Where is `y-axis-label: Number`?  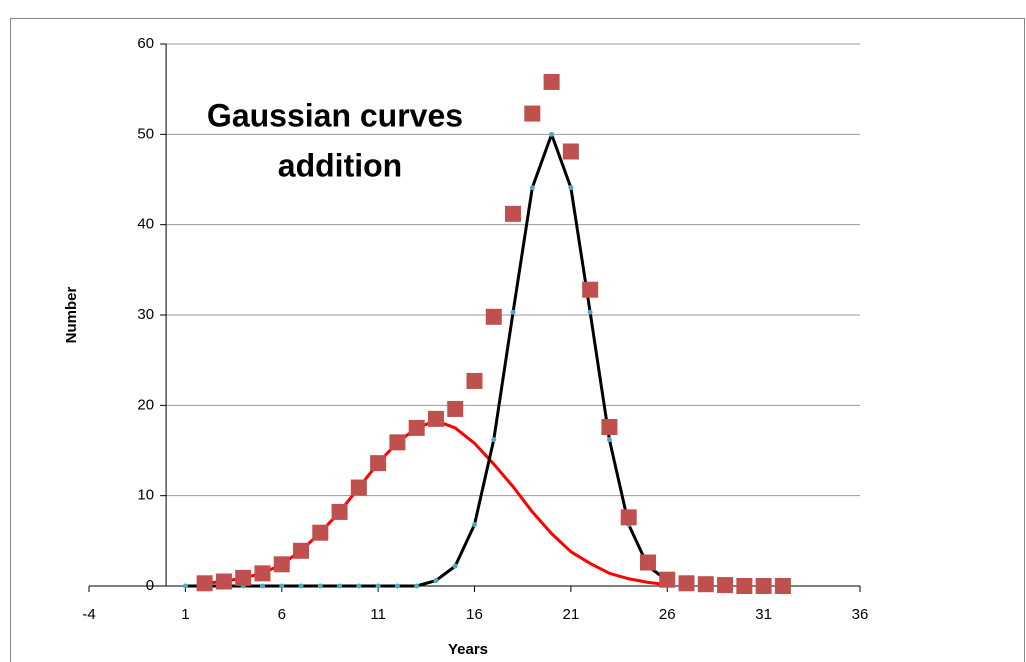 y-axis-label: Number is located at coordinates (71, 315).